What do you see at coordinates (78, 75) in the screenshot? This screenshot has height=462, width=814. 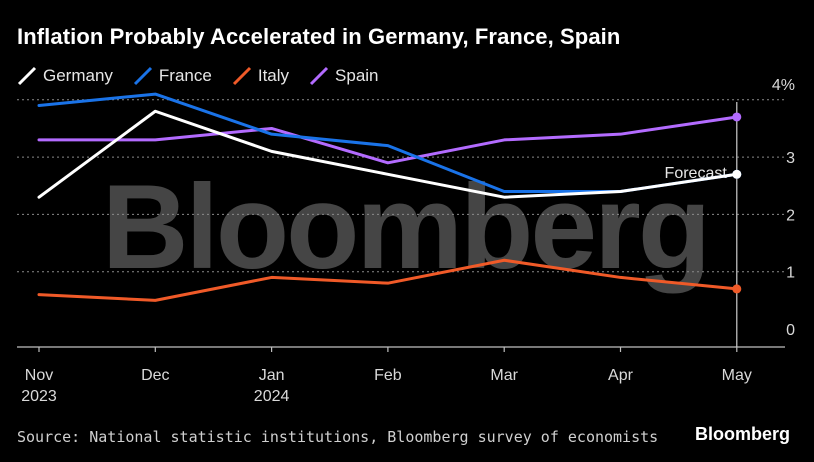 I see `legend-label-germany: Germany` at bounding box center [78, 75].